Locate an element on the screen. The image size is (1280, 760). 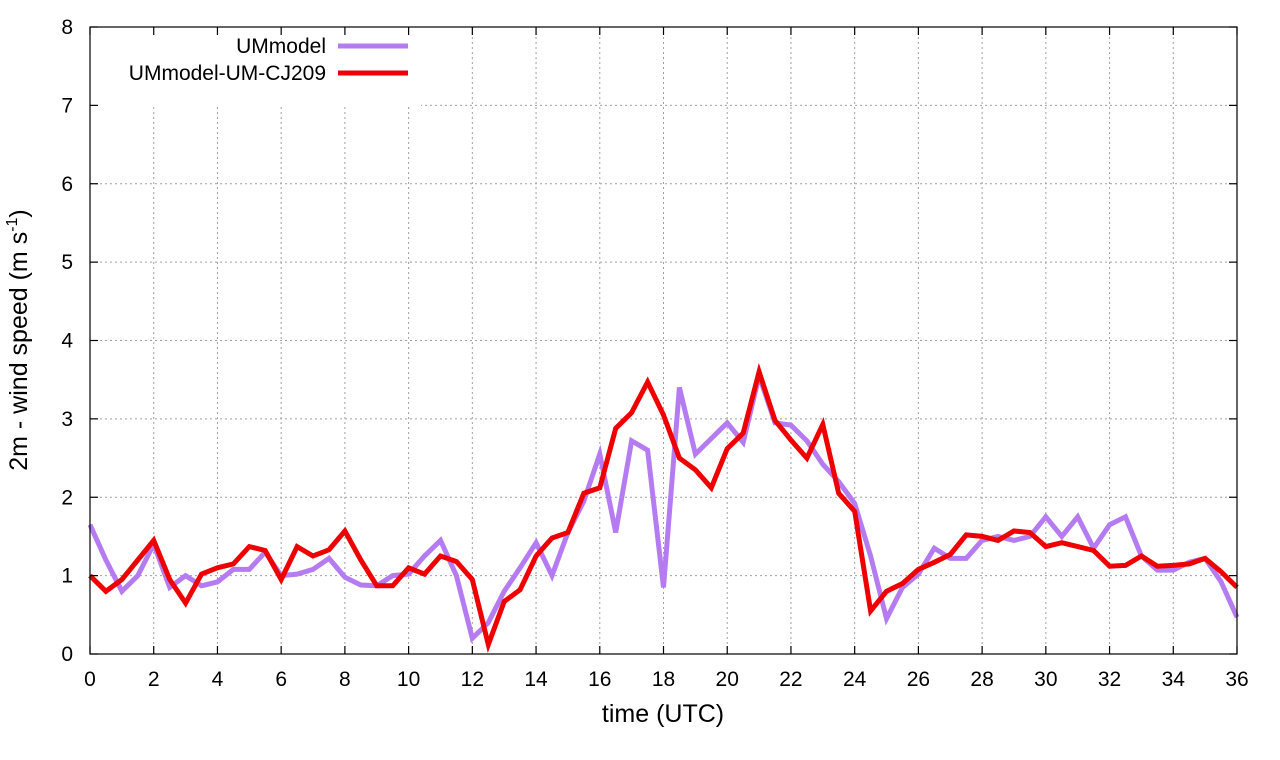
y-axis-title-superscript: -1 is located at coordinates (12, 224).